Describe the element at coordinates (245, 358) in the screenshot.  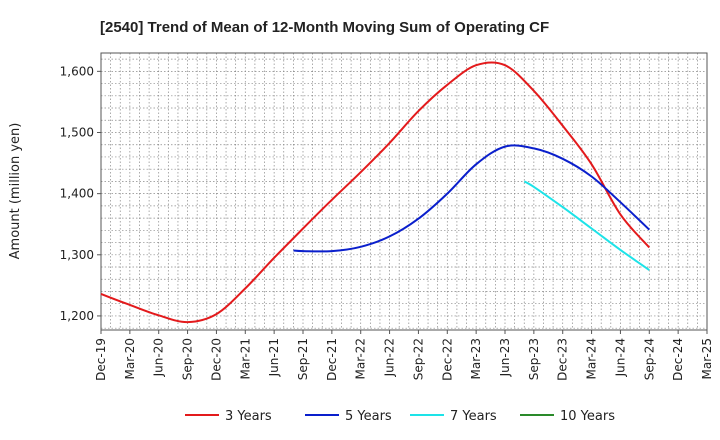
I see `x-tick-label: Mar-21` at that location.